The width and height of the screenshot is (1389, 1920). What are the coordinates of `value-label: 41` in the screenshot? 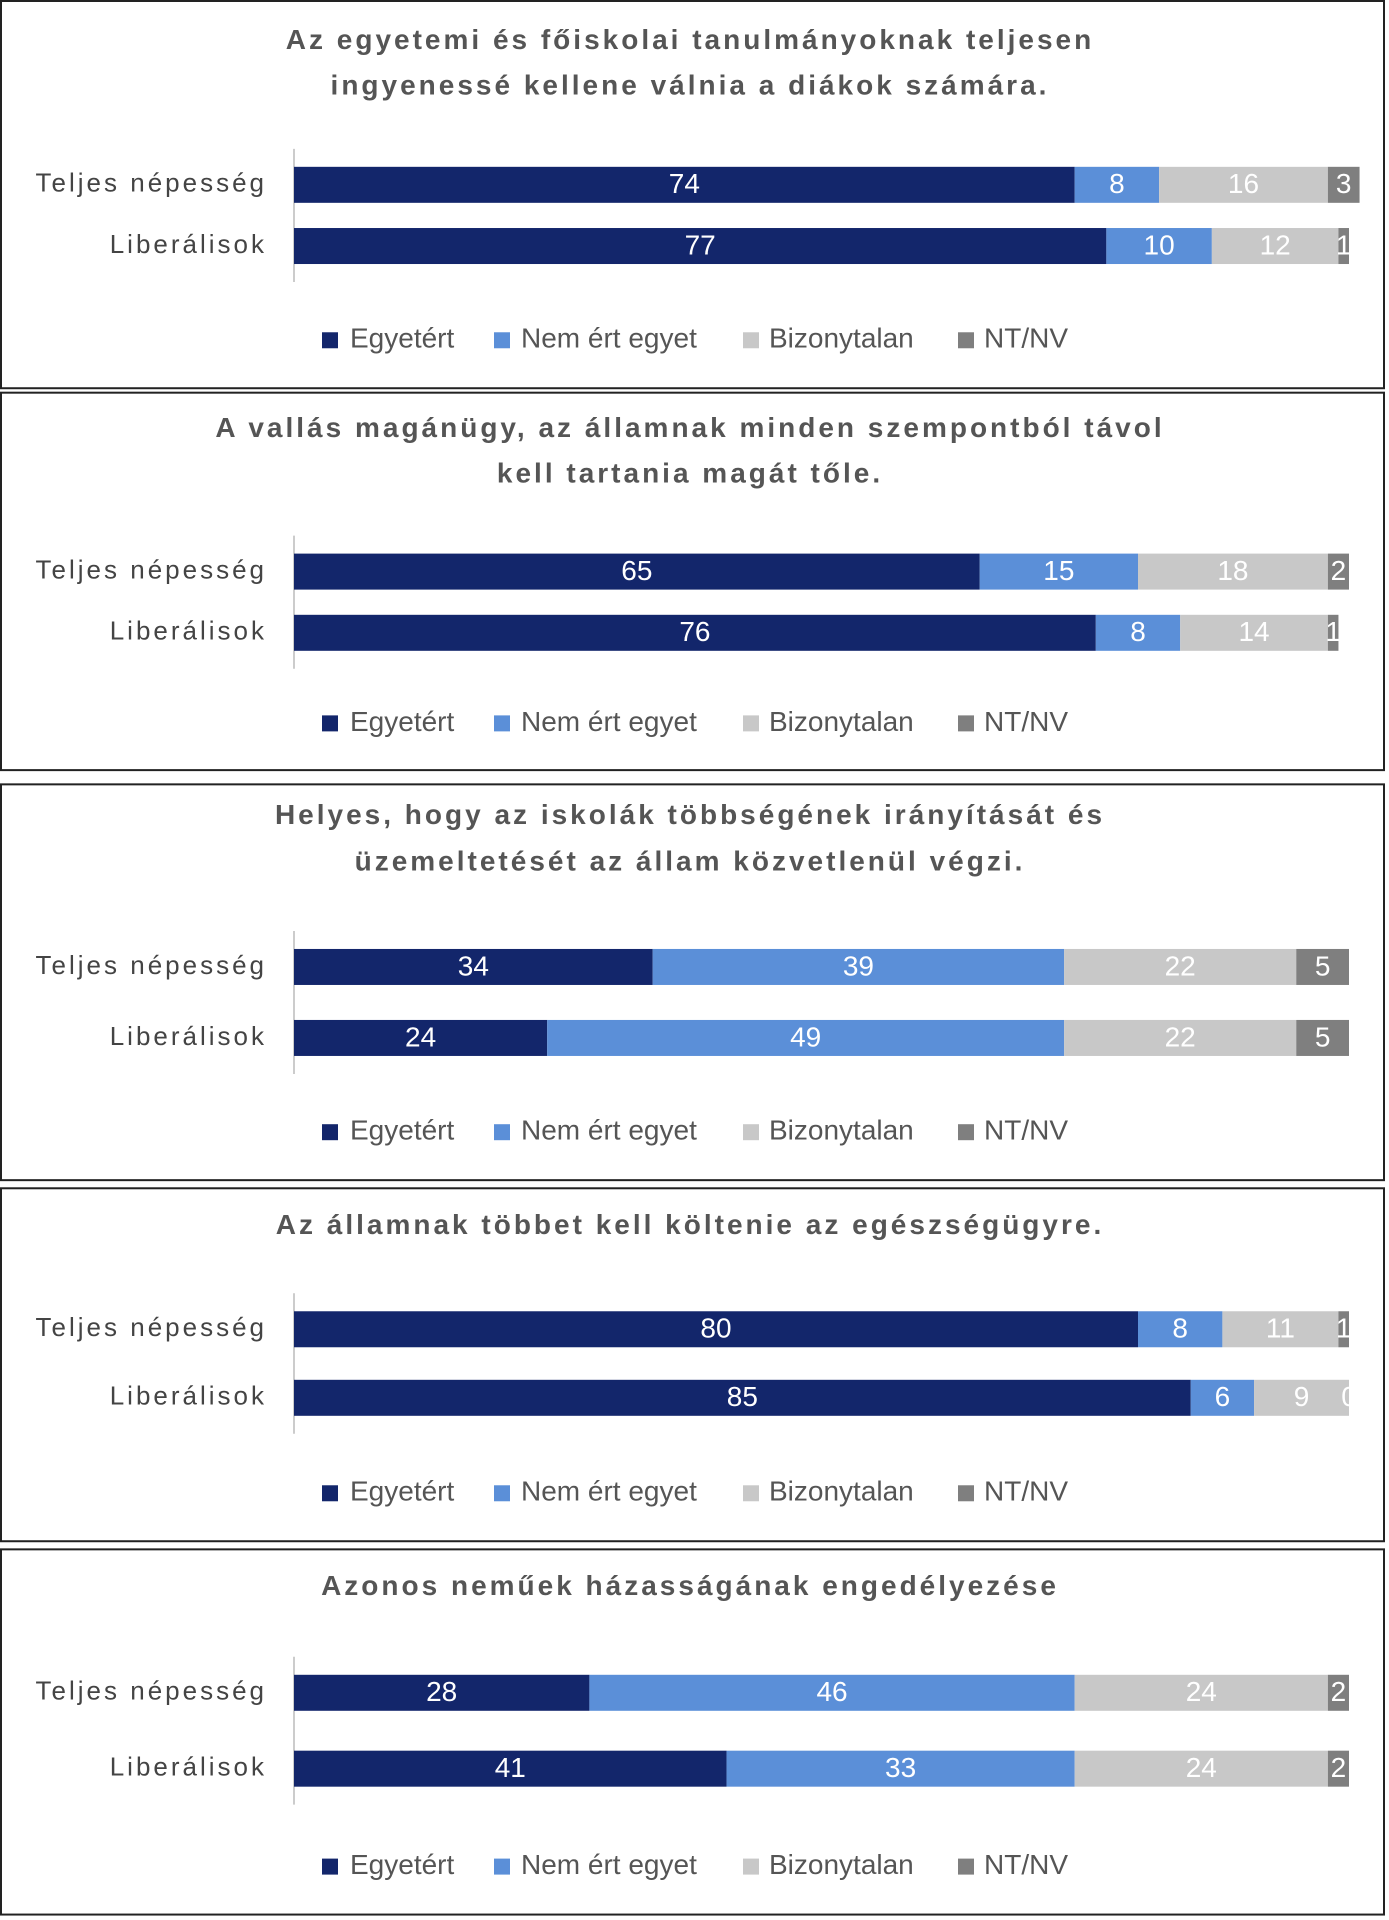 It's located at (510, 1767).